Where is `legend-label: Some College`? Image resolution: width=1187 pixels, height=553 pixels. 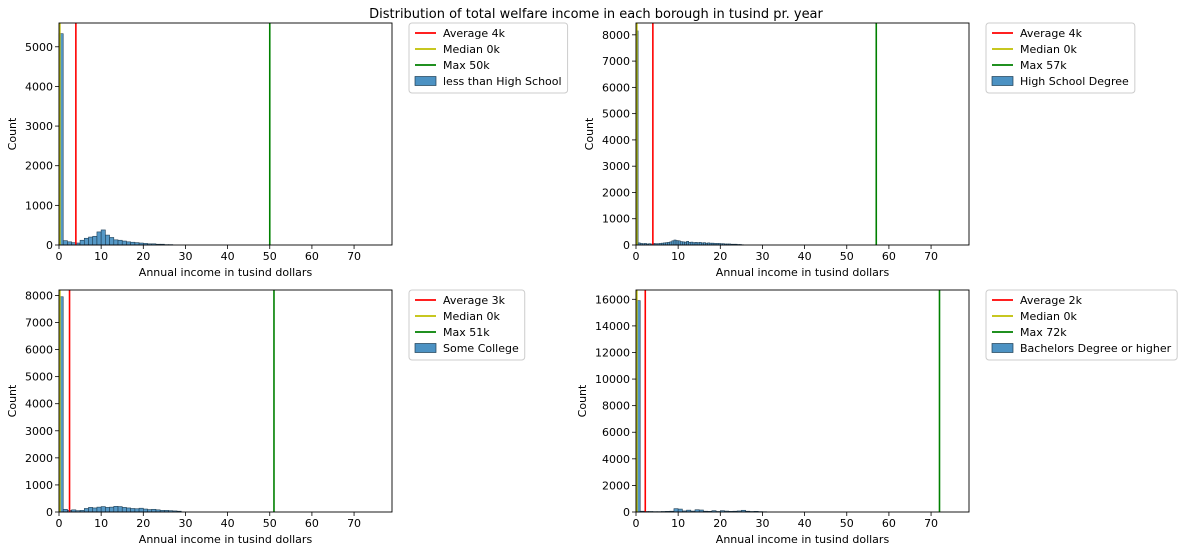 legend-label: Some College is located at coordinates (481, 348).